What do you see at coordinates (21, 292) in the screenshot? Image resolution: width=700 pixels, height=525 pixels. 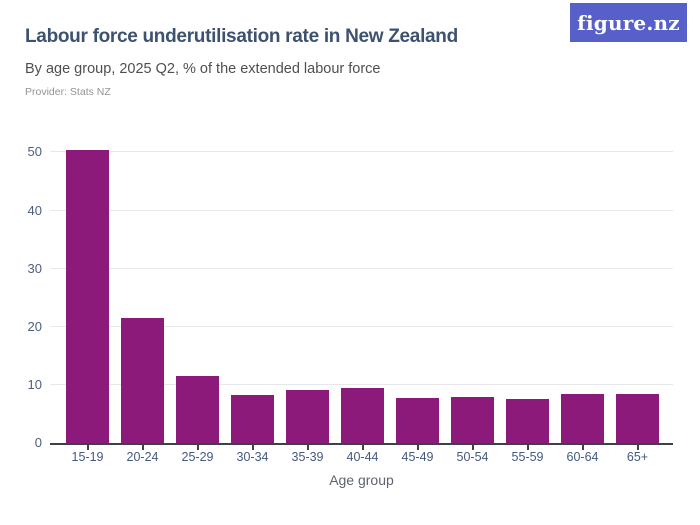 I see `y-axis-labels: 0 10 20 30 40 50` at bounding box center [21, 292].